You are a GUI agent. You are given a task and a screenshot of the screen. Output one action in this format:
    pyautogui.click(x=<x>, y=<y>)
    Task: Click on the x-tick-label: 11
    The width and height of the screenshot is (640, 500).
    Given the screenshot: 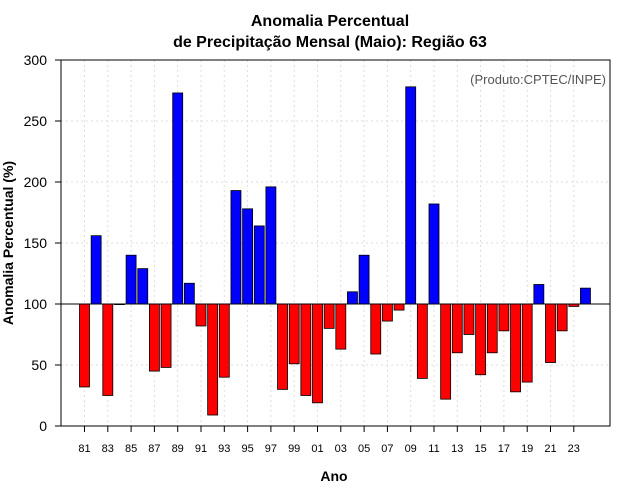 What is the action you would take?
    pyautogui.click(x=433, y=449)
    